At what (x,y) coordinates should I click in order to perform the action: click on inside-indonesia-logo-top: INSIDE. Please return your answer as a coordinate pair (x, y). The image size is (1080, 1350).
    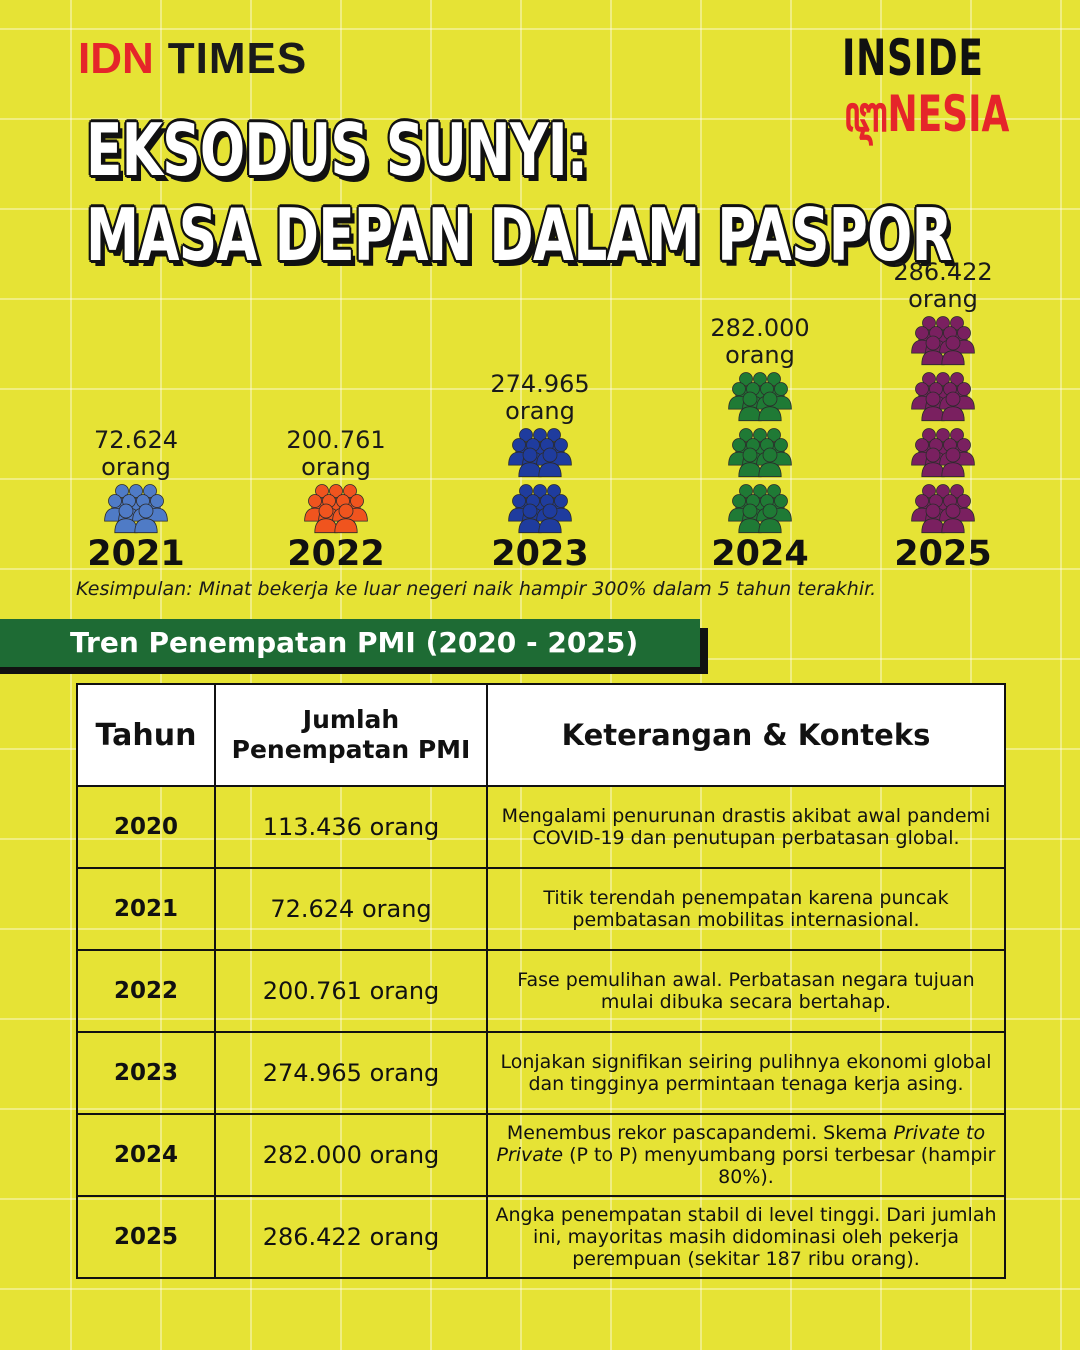
    Looking at the image, I should click on (913, 58).